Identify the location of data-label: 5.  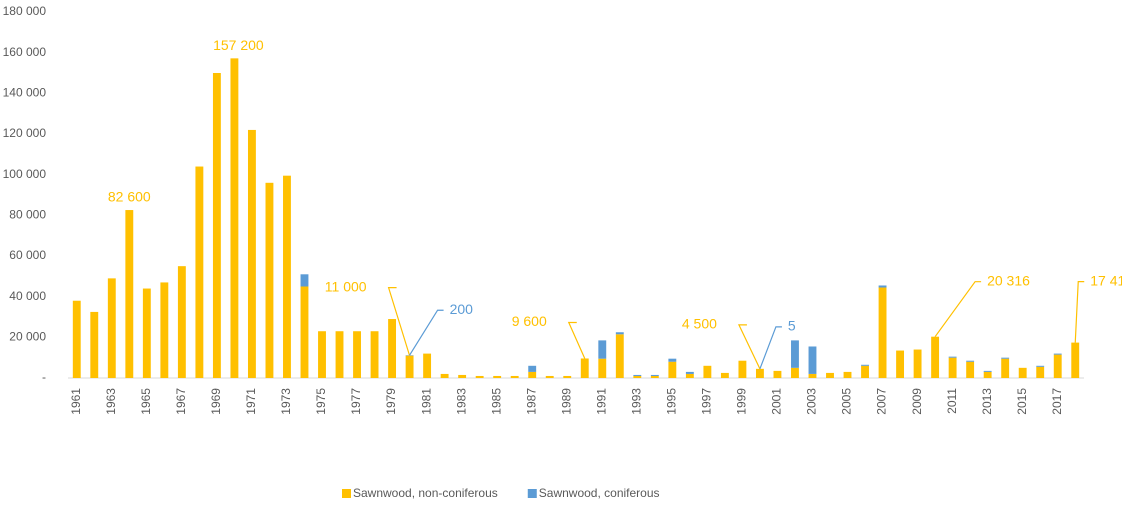
(792, 326).